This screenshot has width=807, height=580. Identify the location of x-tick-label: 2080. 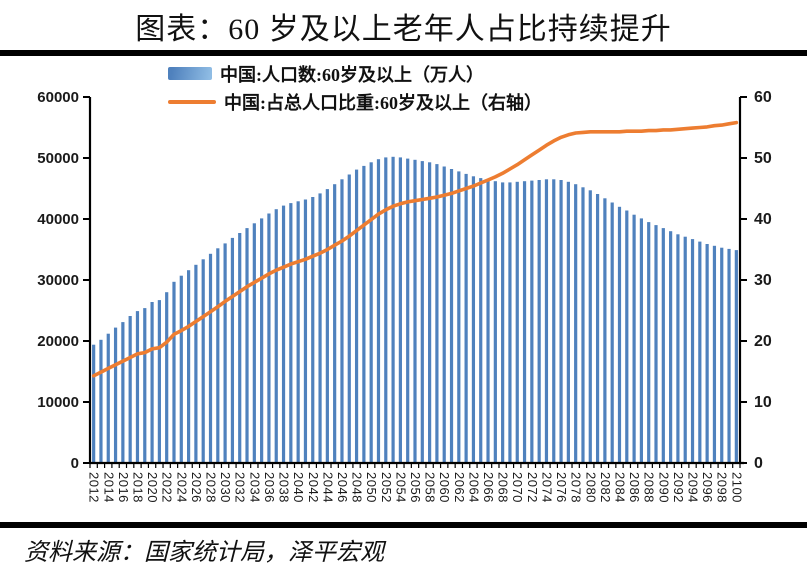
(590, 487).